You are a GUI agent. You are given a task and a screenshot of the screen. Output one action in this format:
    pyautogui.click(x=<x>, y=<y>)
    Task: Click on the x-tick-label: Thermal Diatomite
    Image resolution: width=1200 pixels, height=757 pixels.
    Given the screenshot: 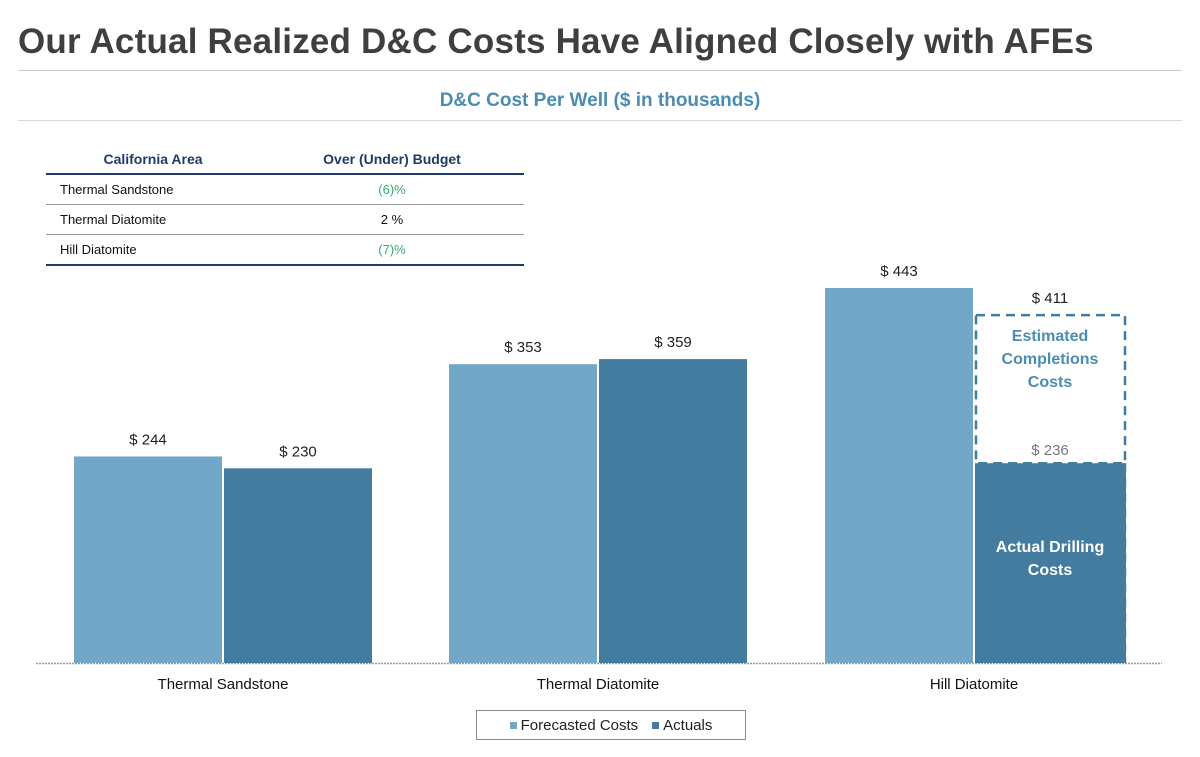 What is the action you would take?
    pyautogui.click(x=598, y=684)
    